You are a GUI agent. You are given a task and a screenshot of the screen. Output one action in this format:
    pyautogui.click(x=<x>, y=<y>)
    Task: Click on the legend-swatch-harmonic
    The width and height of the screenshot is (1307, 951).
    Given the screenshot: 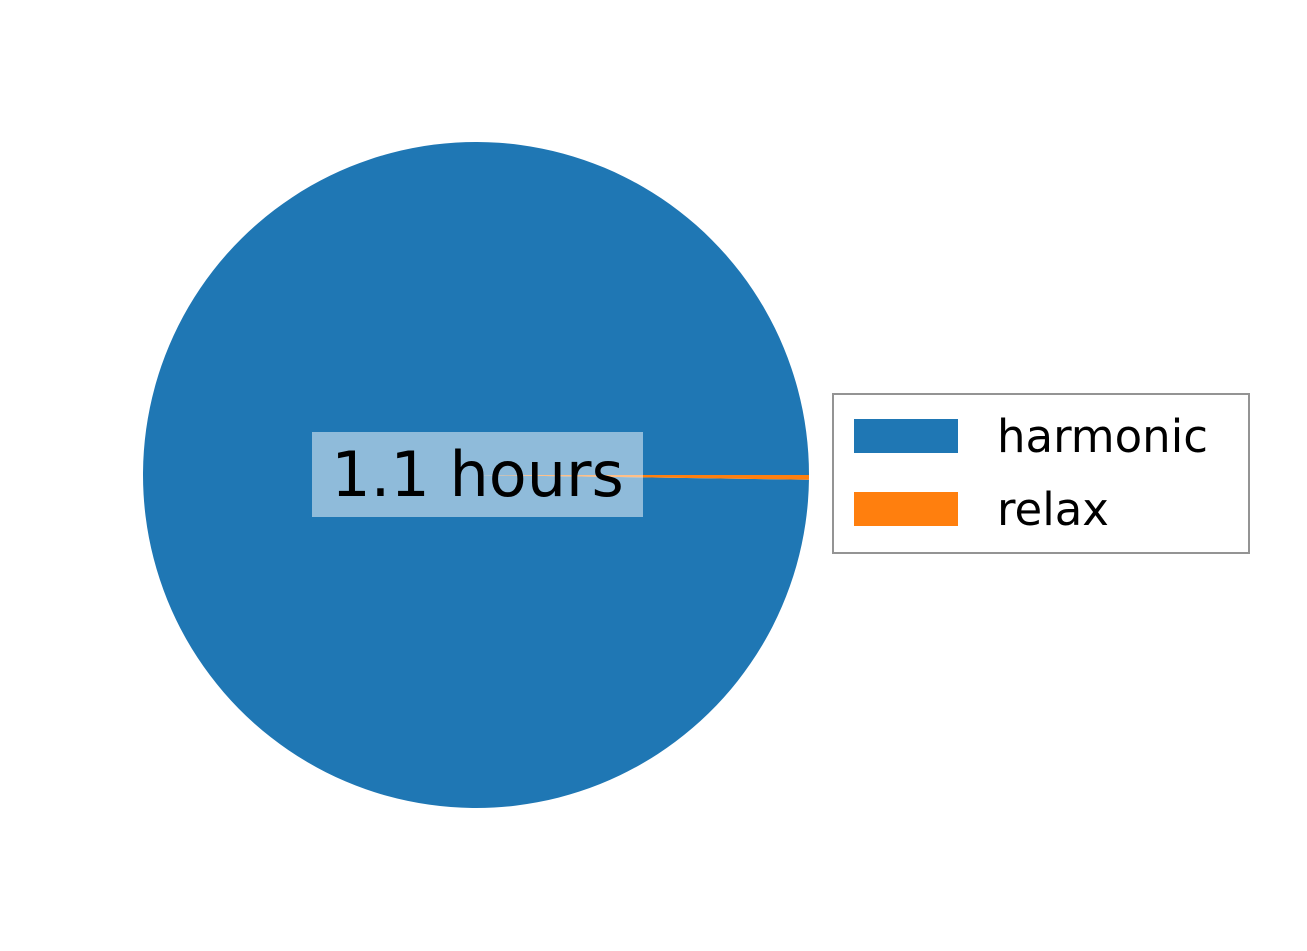 What is the action you would take?
    pyautogui.click(x=906, y=436)
    